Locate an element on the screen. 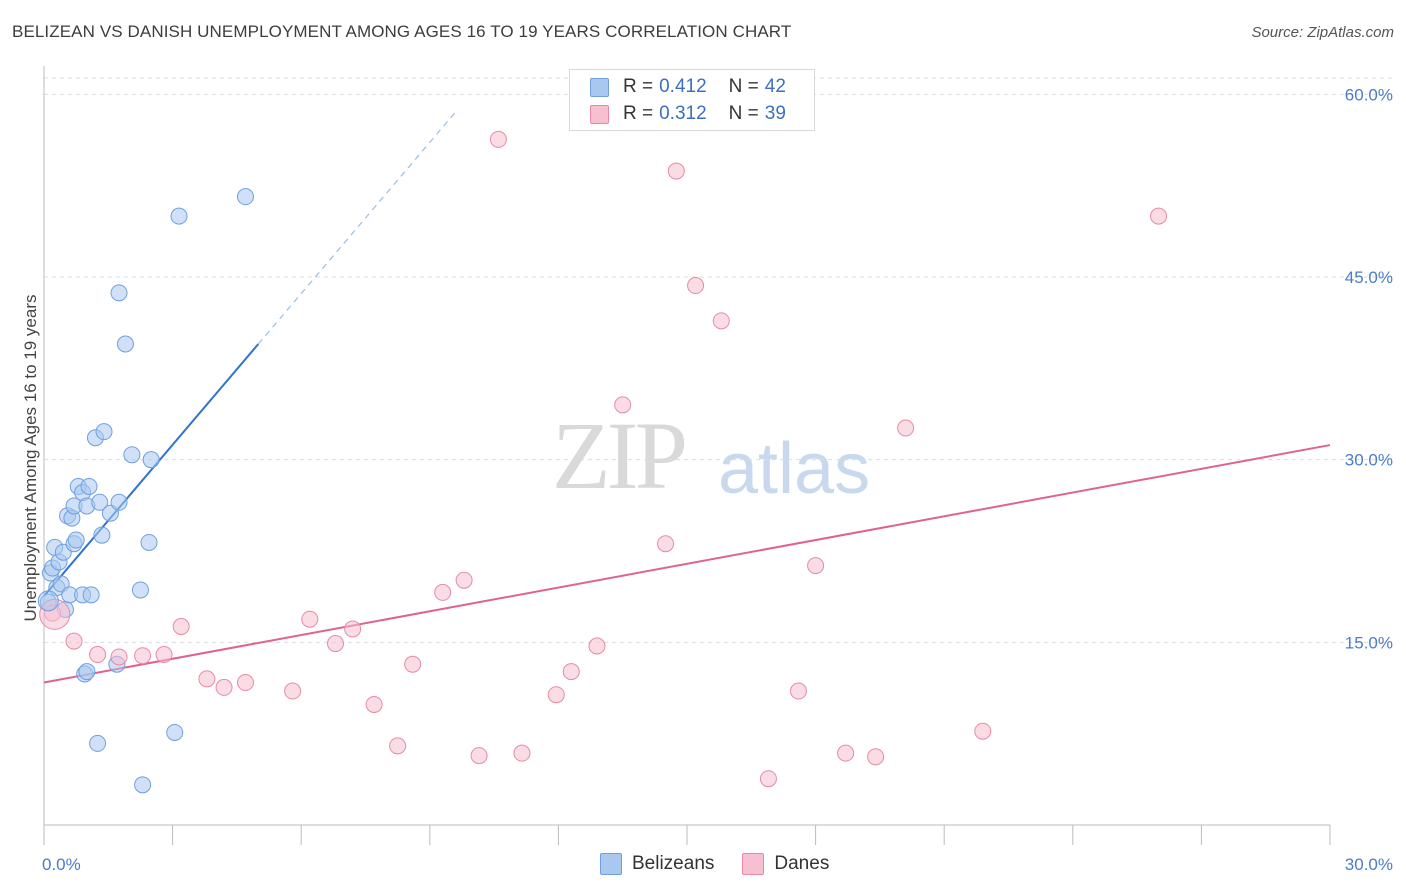 This screenshot has height=892, width=1406. watermark-zip: ZIP is located at coordinates (620, 455).